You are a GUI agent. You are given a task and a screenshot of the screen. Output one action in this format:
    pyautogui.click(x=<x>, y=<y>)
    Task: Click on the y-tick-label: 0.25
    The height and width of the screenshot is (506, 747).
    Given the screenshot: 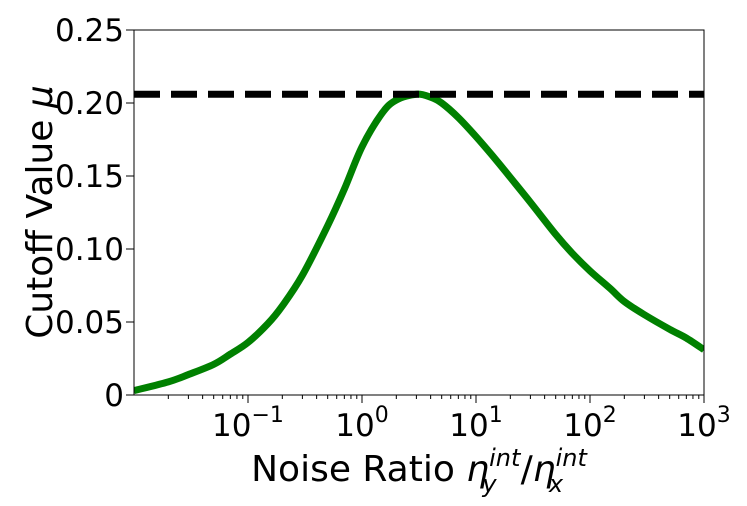 What is the action you would take?
    pyautogui.click(x=89, y=31)
    